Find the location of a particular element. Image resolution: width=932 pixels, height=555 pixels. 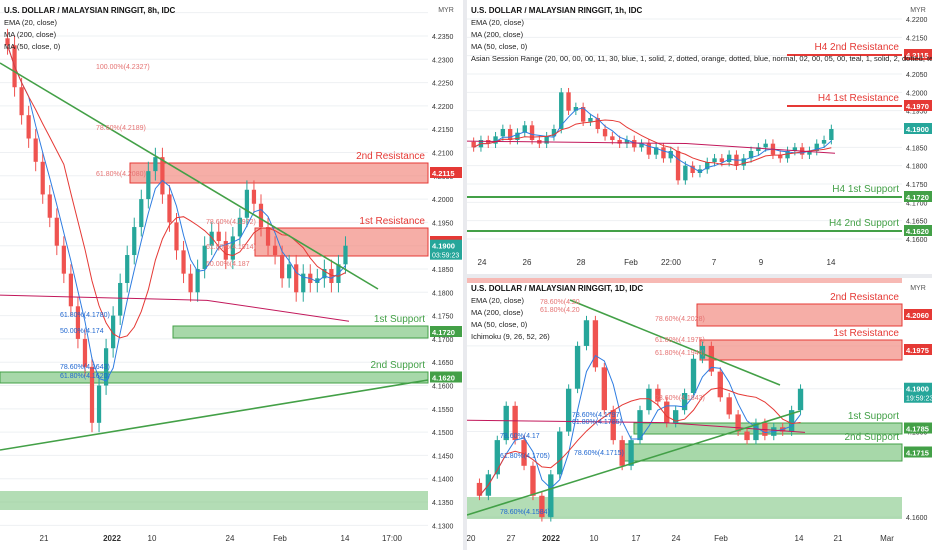

y-tick-label: 4.1700 is located at coordinates (443, 340).